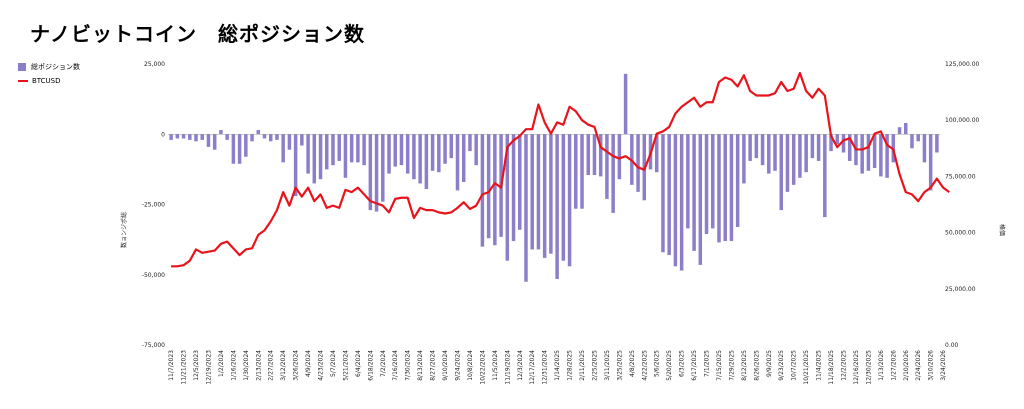 The image size is (1024, 409). What do you see at coordinates (233, 365) in the screenshot?
I see `x-tick-label: 1/16/2024` at bounding box center [233, 365].